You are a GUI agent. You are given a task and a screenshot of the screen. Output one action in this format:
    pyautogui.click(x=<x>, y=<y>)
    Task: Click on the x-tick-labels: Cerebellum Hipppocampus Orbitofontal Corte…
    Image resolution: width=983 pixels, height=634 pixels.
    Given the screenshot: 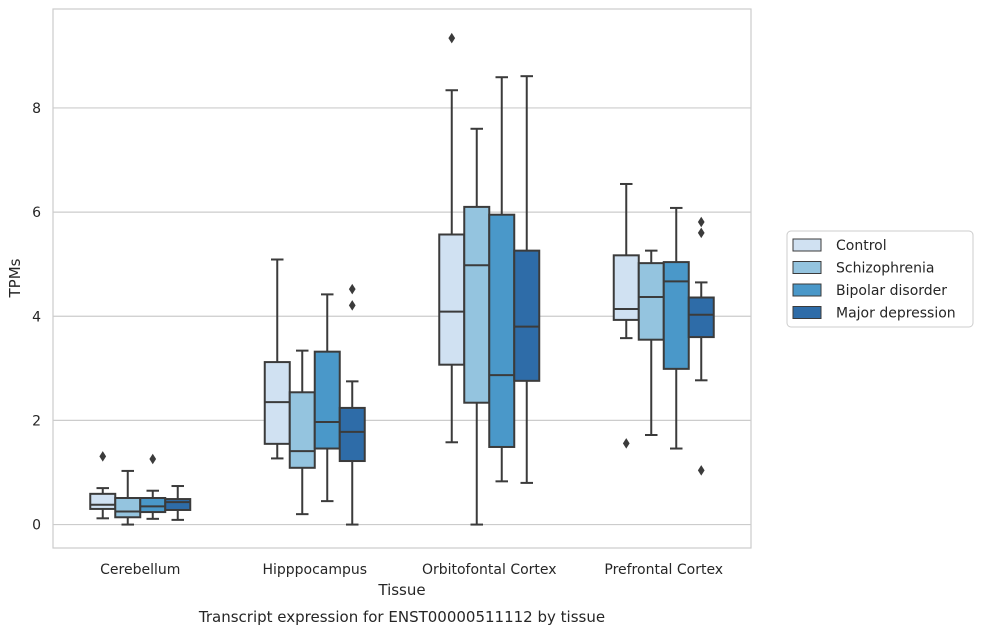 What is the action you would take?
    pyautogui.click(x=411, y=570)
    